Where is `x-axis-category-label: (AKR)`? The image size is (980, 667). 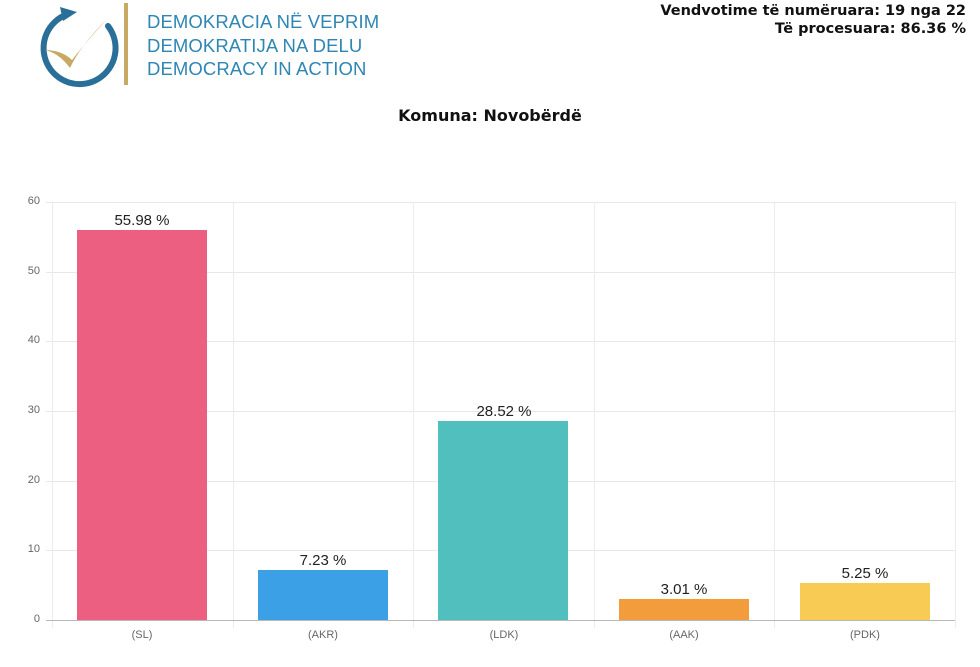
x-axis-category-label: (AKR) is located at coordinates (323, 635).